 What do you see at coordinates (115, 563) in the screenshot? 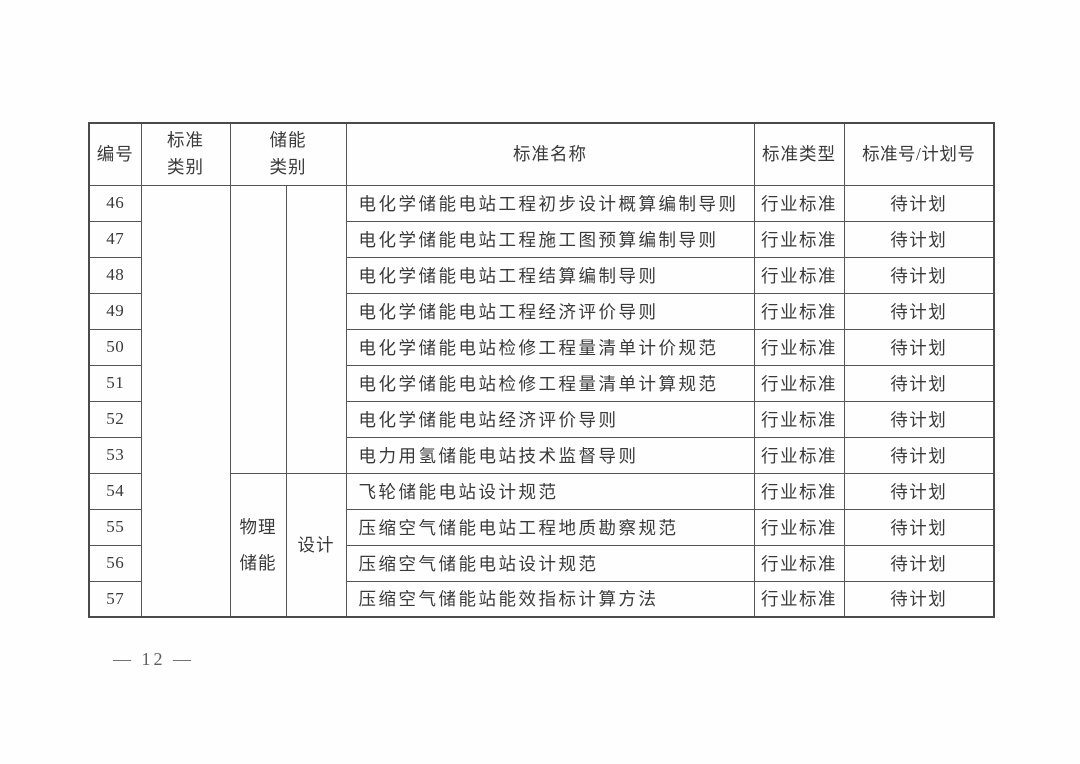
I see `row-no-cell: 56` at bounding box center [115, 563].